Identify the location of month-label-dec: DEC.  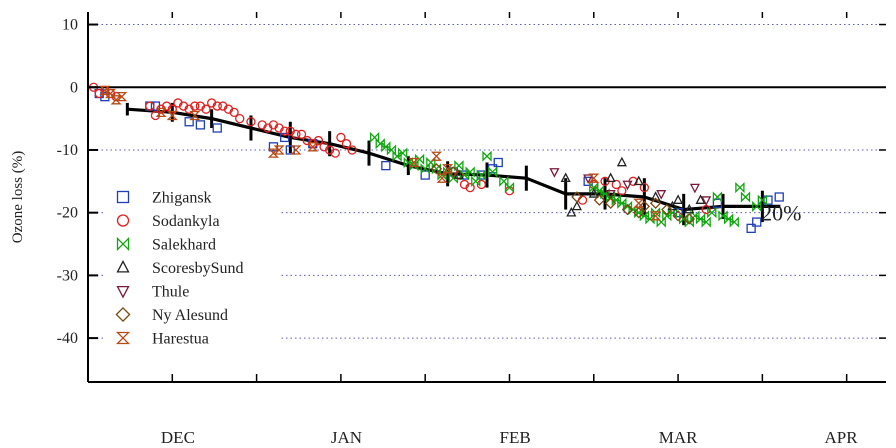
(178, 437).